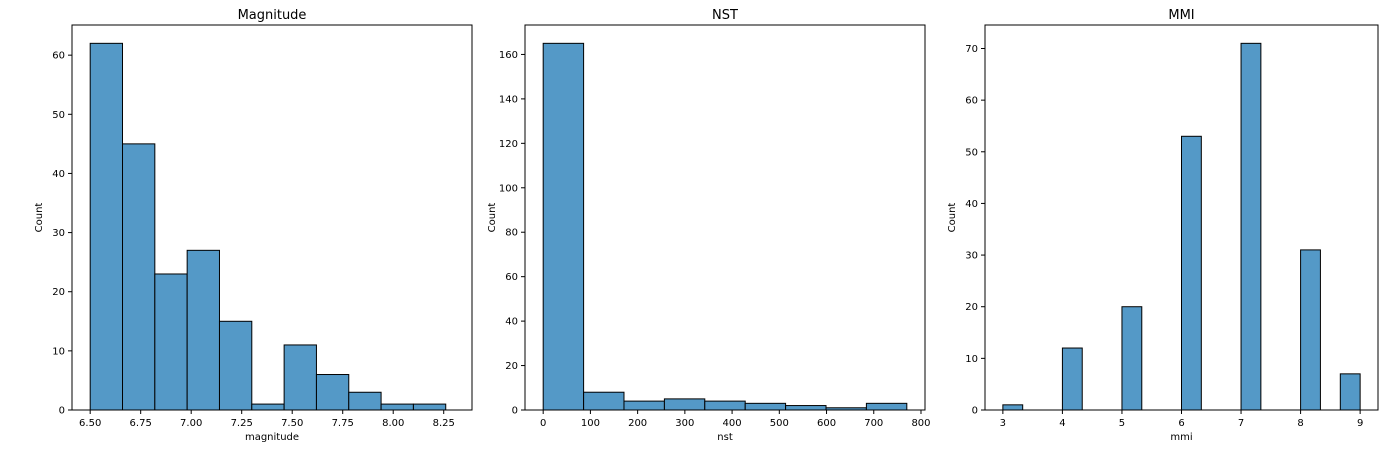  What do you see at coordinates (272, 437) in the screenshot?
I see `x-axis-label: magnitude` at bounding box center [272, 437].